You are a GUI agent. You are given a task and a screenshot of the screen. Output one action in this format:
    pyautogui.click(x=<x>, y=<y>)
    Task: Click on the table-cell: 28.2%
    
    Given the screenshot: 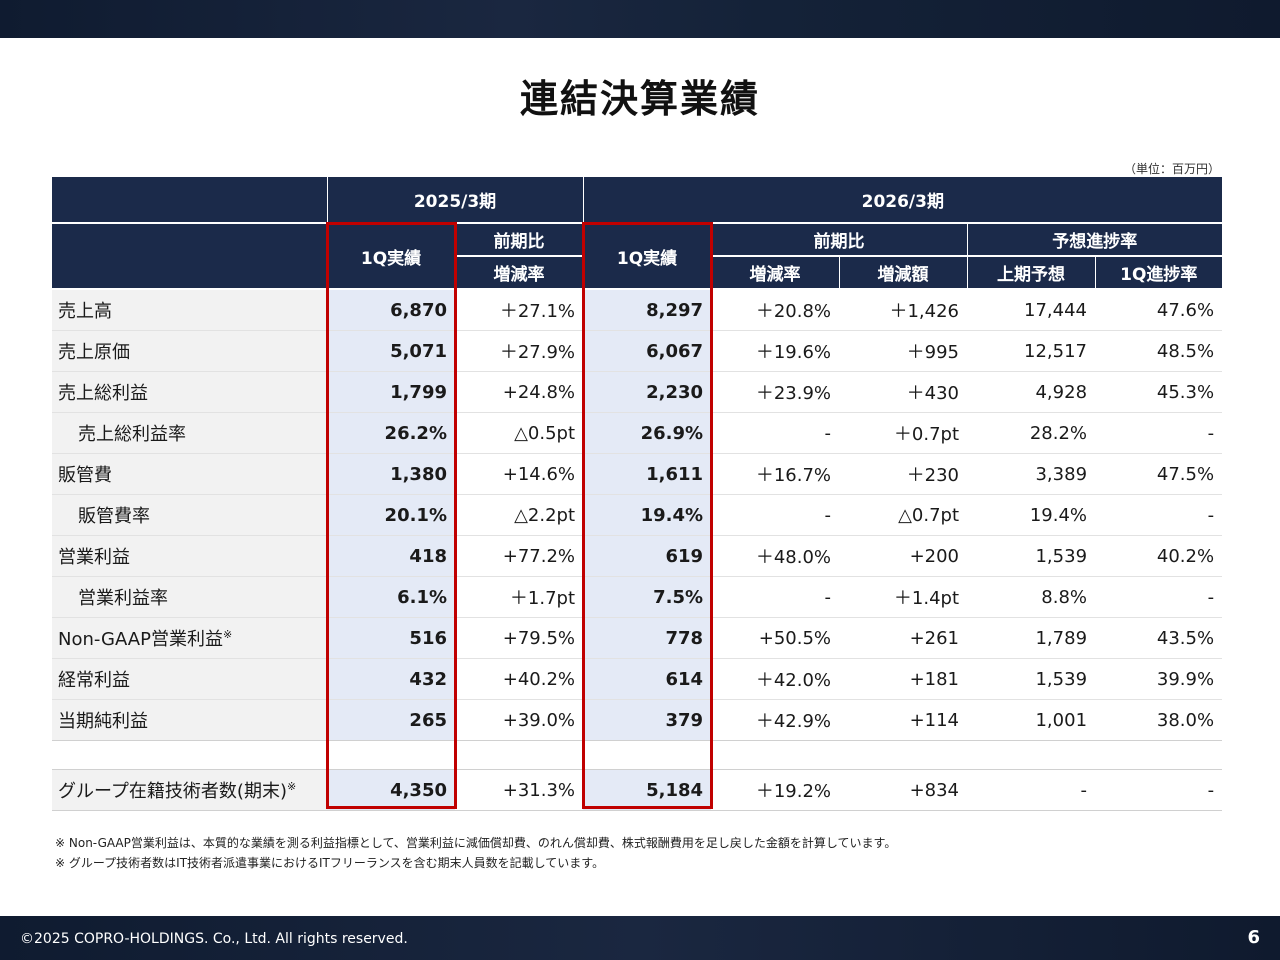 What is the action you would take?
    pyautogui.click(x=1031, y=433)
    